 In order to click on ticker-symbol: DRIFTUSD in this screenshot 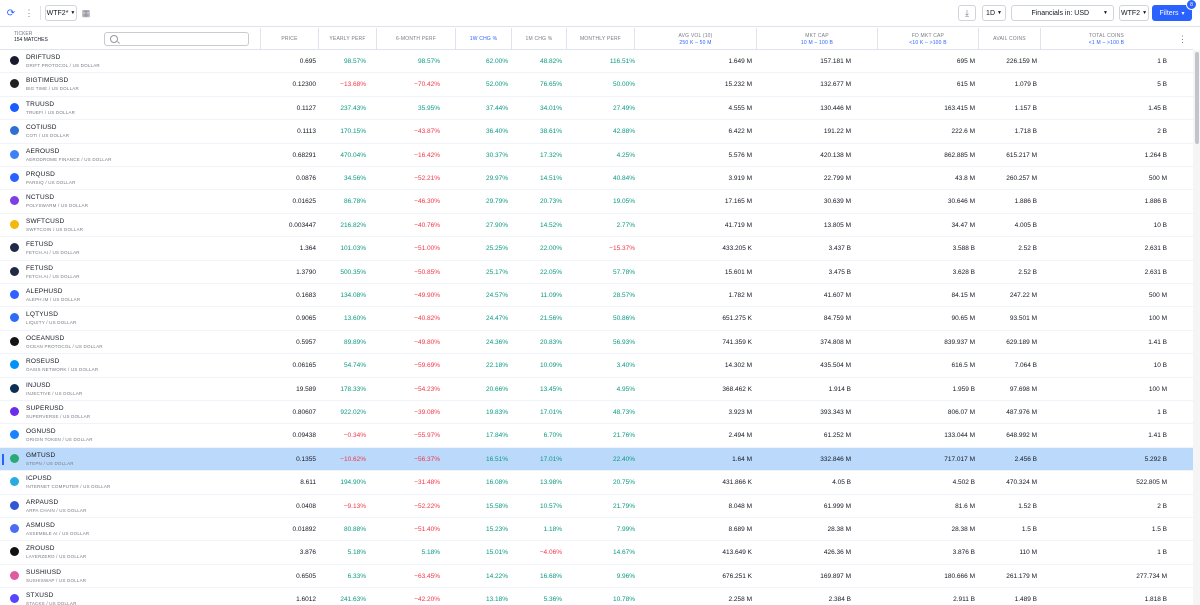, I will do `click(43, 57)`.